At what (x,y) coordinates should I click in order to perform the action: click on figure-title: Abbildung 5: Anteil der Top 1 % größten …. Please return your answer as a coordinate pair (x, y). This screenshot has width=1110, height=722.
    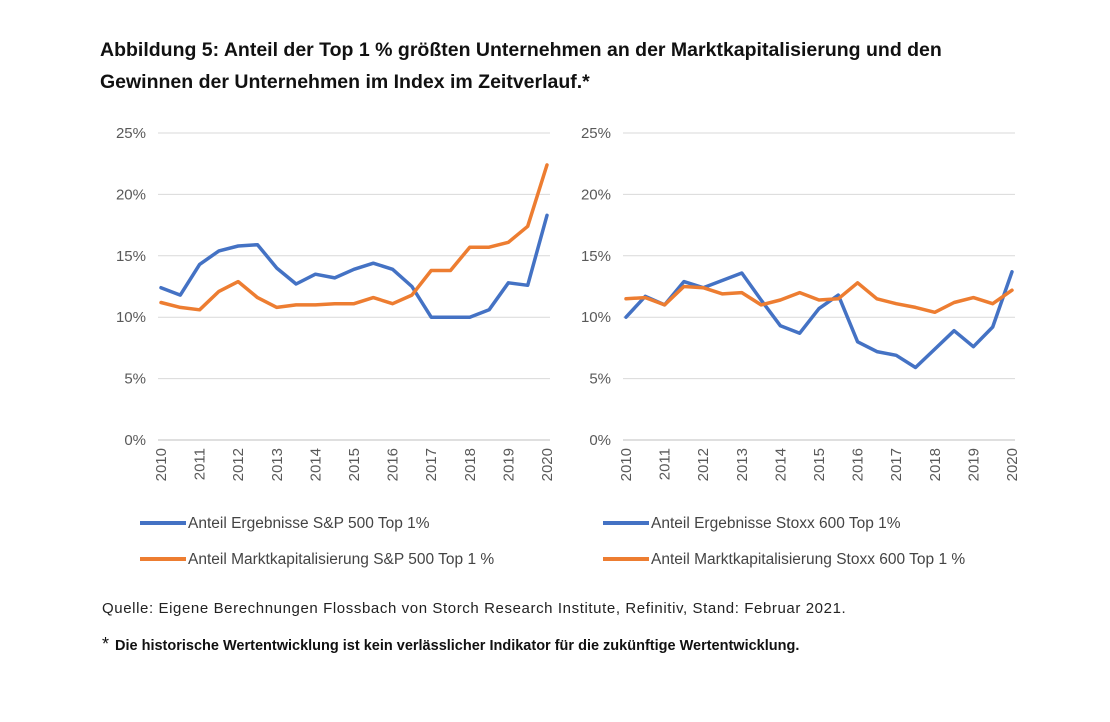
    Looking at the image, I should click on (580, 66).